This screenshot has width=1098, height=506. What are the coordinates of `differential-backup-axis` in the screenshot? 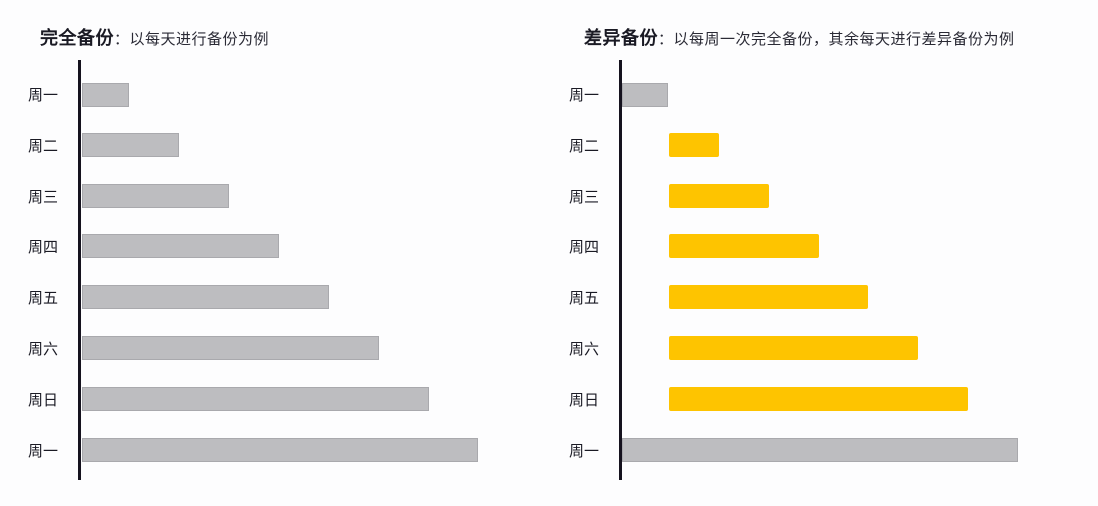 It's located at (620, 270).